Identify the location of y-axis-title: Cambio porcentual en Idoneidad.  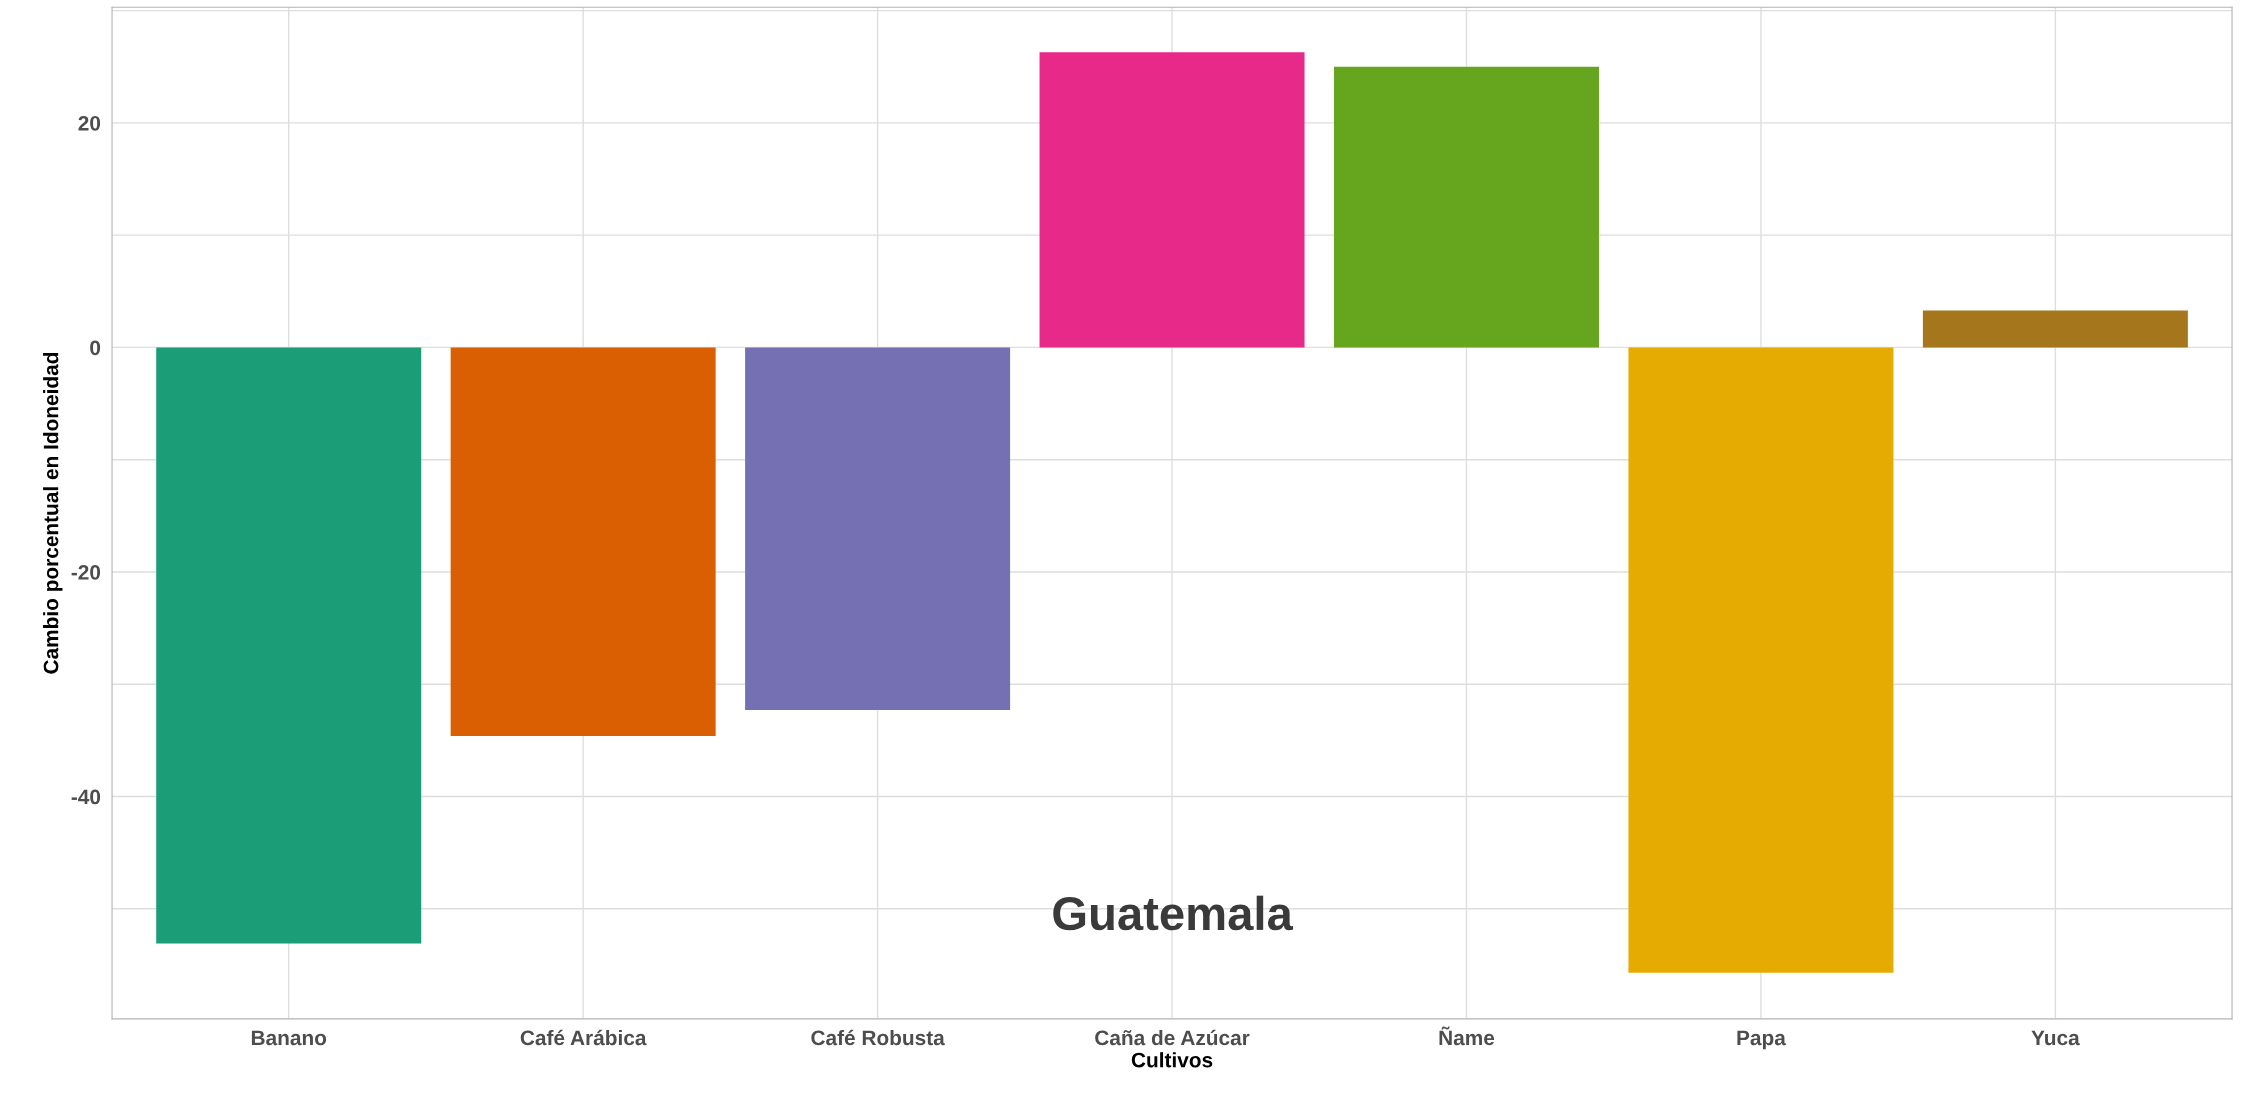
(53, 513).